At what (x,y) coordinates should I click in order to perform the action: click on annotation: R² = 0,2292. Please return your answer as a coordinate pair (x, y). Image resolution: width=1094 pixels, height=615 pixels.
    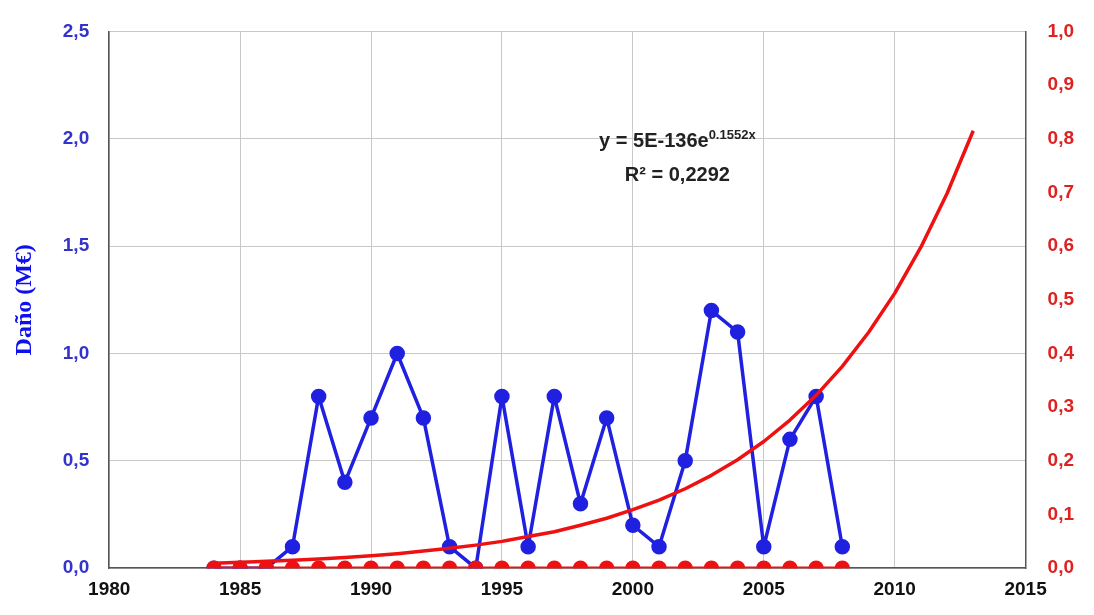
    Looking at the image, I should click on (677, 174).